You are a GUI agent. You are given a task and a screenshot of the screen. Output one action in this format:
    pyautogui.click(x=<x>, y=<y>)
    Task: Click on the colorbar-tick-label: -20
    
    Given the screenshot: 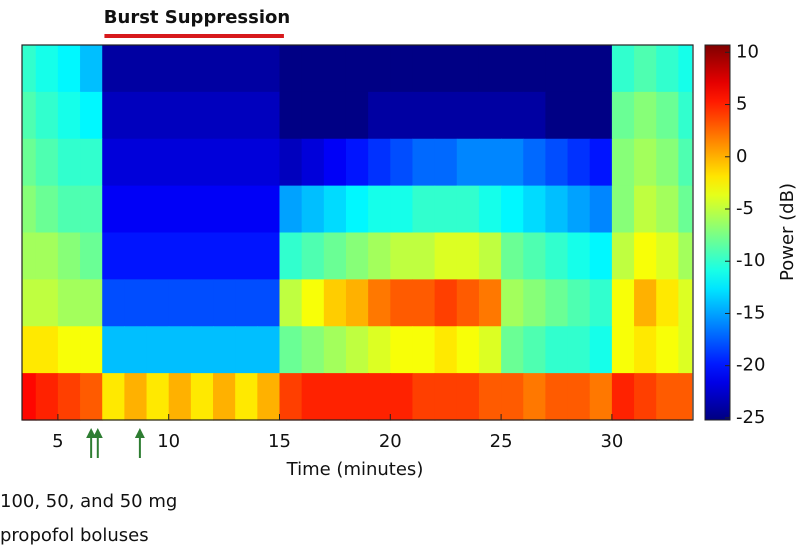 What is the action you would take?
    pyautogui.click(x=750, y=365)
    